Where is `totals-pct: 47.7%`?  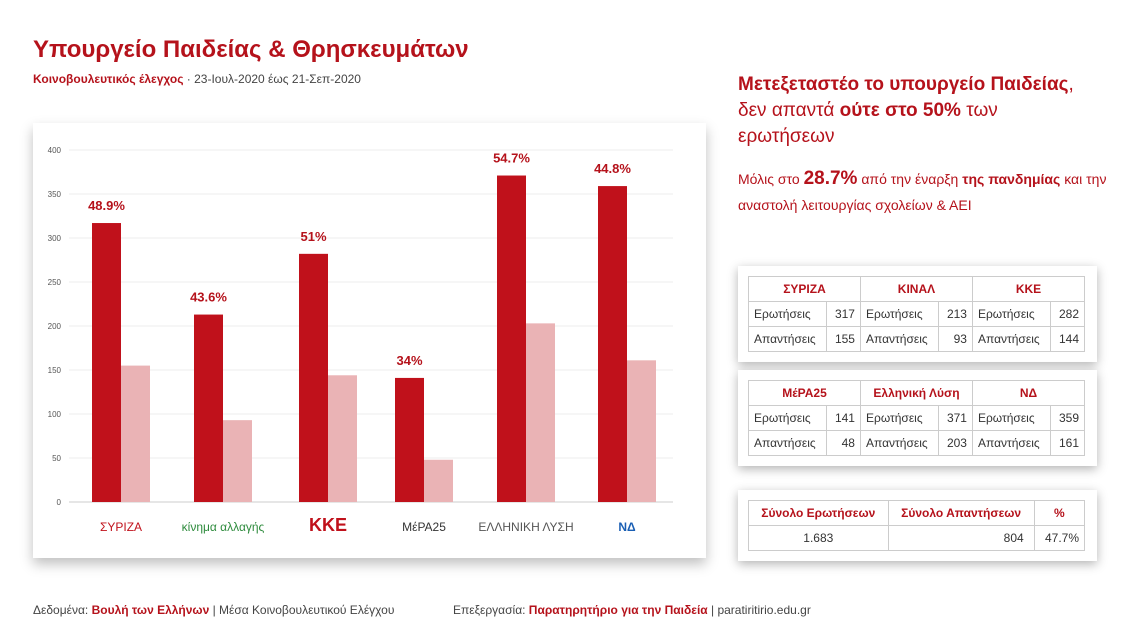 totals-pct: 47.7% is located at coordinates (1059, 538).